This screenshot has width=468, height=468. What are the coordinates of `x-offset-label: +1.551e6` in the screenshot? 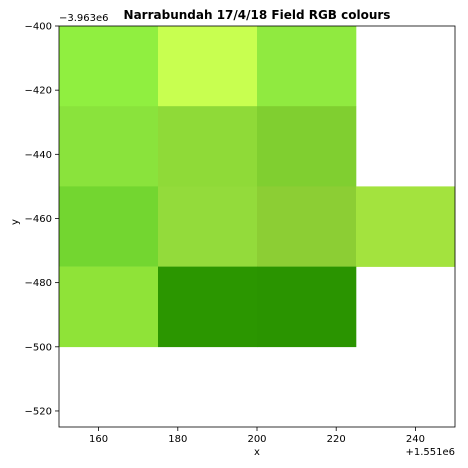 It's located at (430, 452).